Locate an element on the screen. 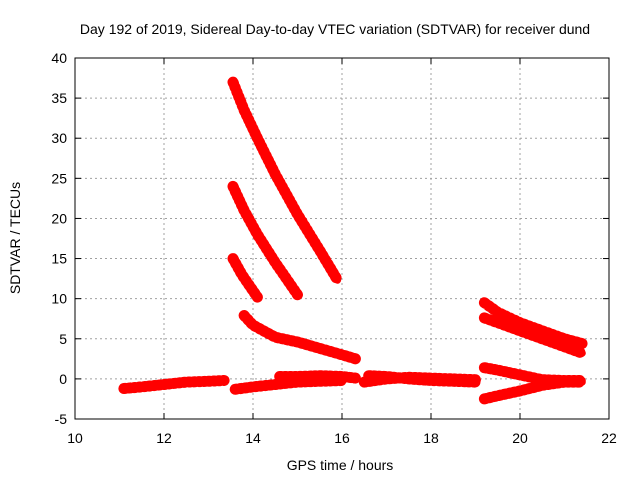 Image resolution: width=640 pixels, height=480 pixels. x-tick-label: 20 is located at coordinates (520, 438).